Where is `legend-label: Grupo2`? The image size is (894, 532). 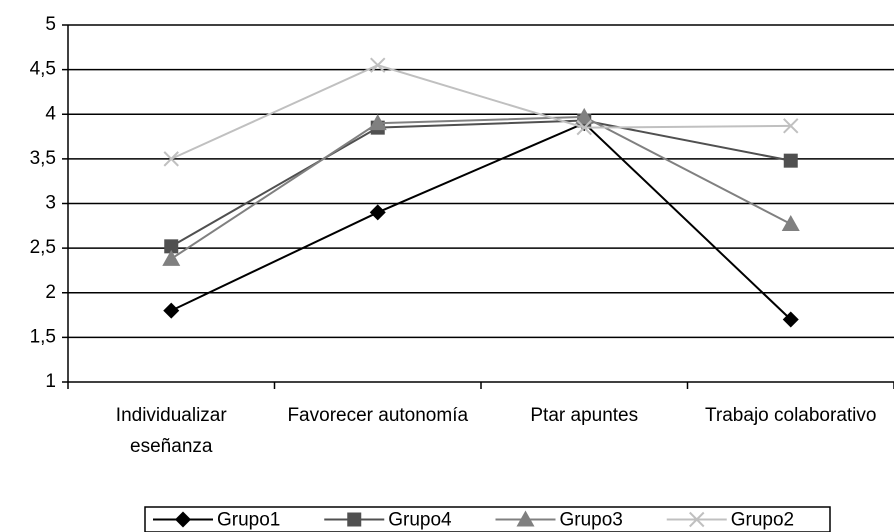
legend-label: Grupo2 is located at coordinates (762, 520).